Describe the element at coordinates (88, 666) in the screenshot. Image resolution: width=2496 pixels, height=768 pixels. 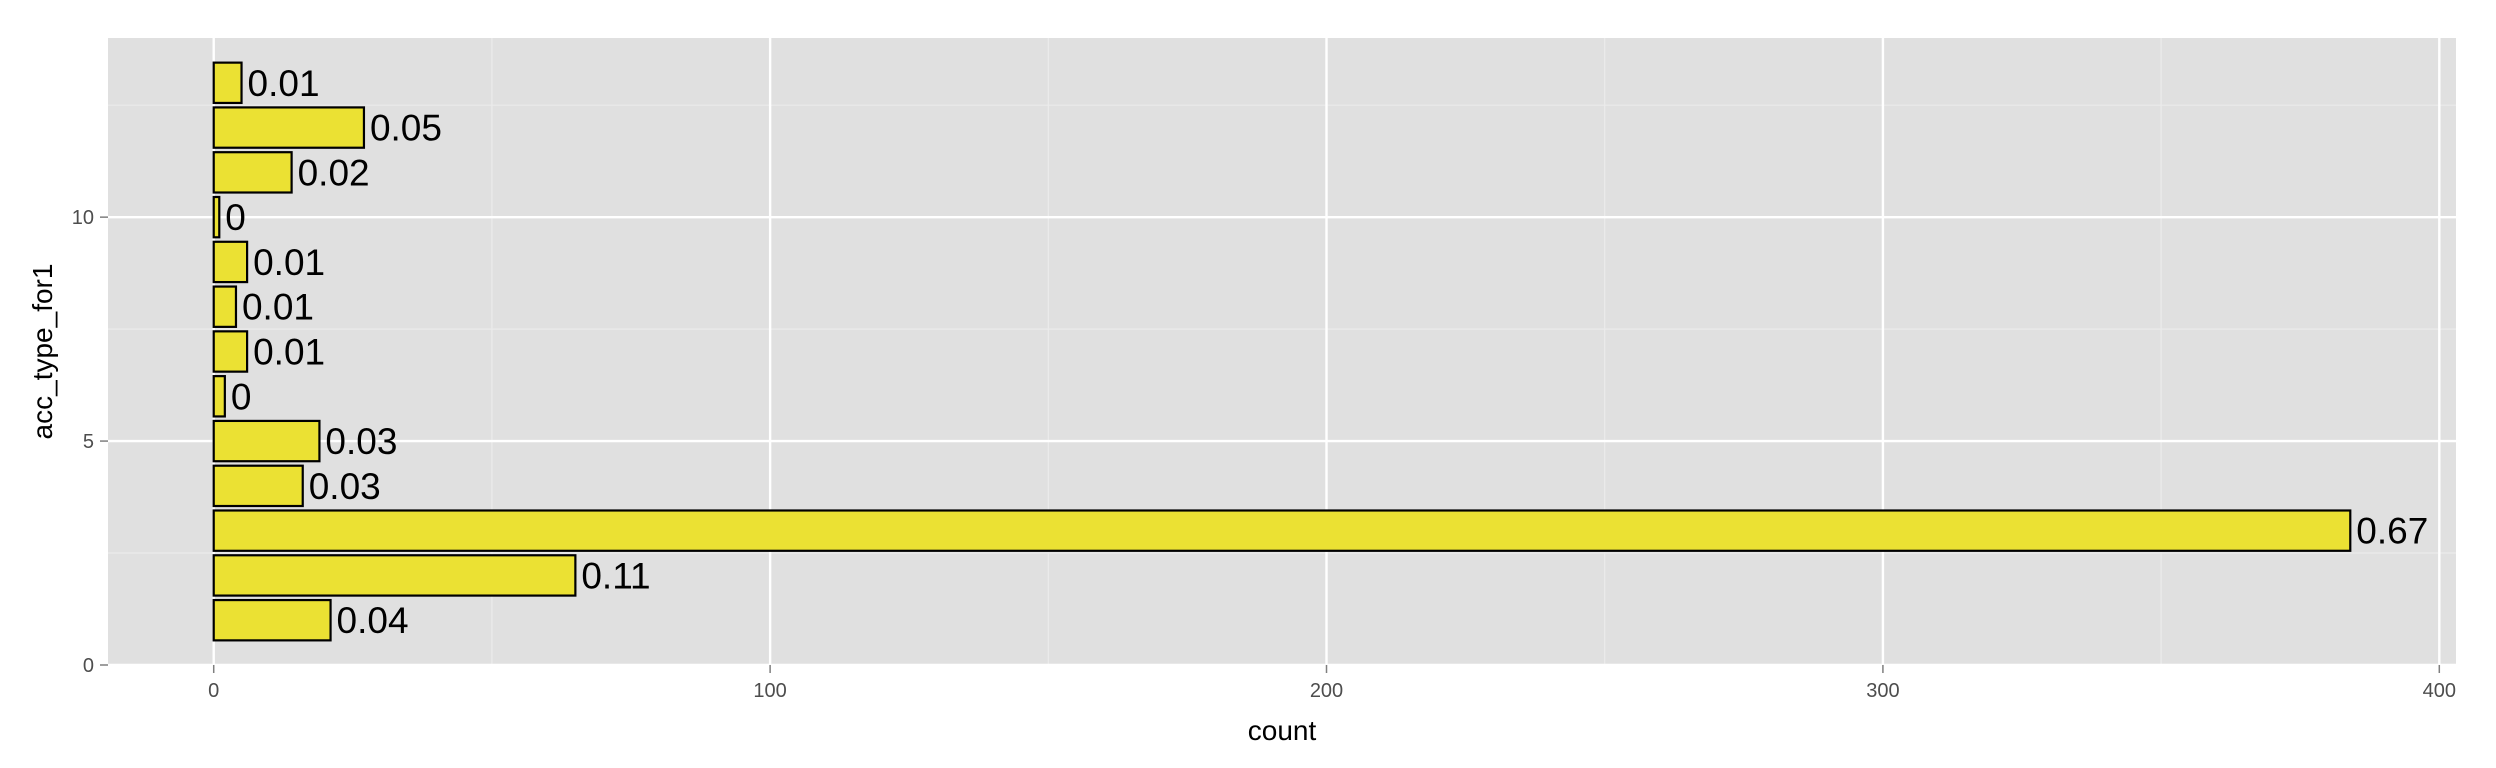
I see `y-tick-label: 0` at that location.